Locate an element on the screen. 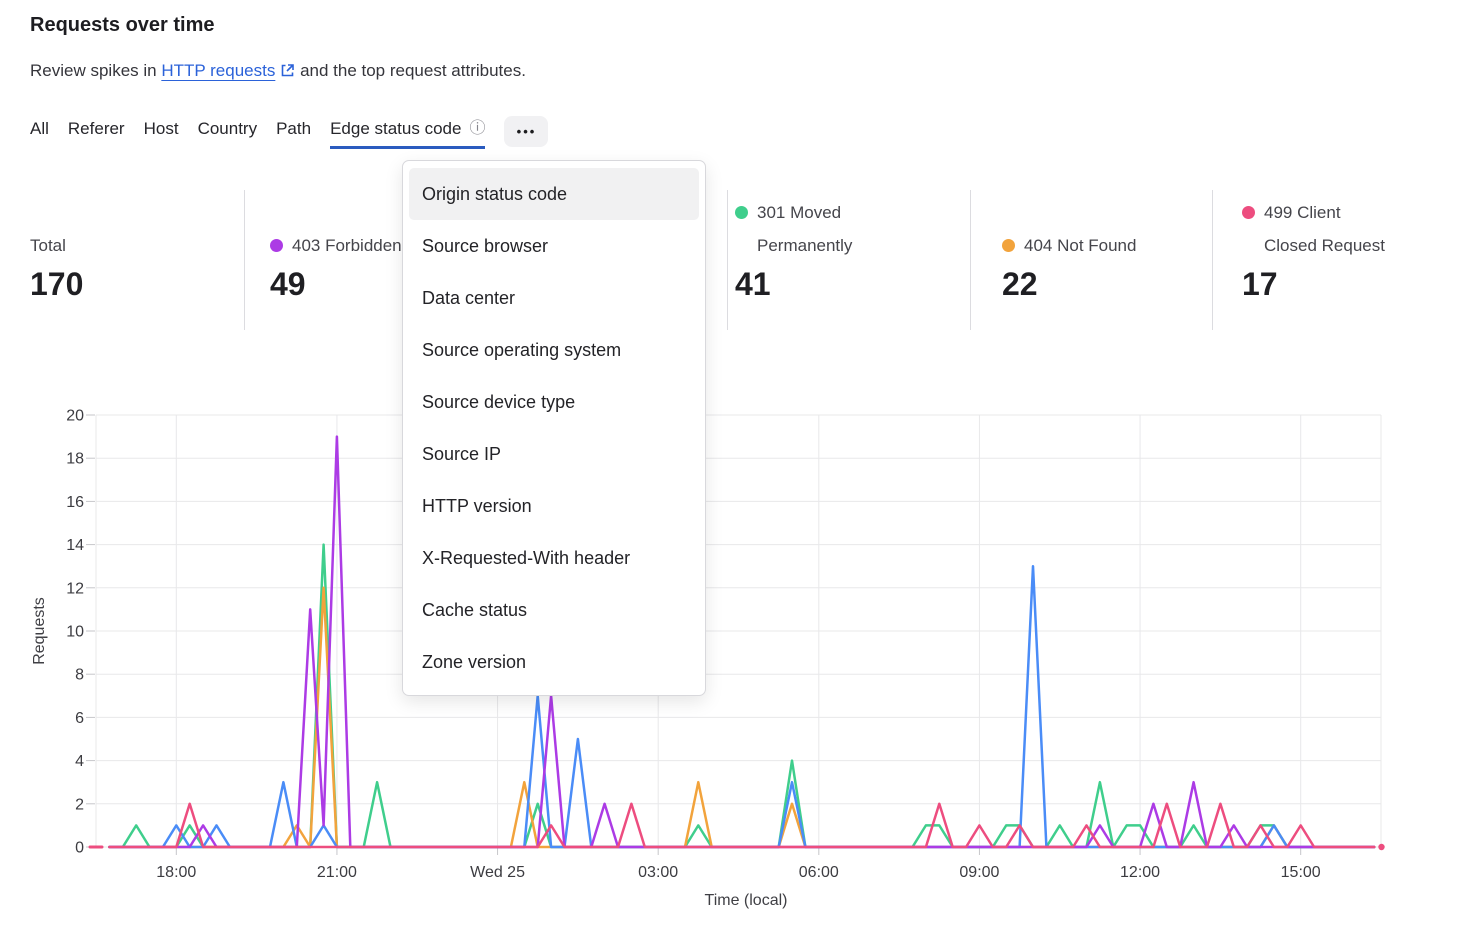 The width and height of the screenshot is (1458, 940). series-line-499-client is located at coordinates (742, 825).